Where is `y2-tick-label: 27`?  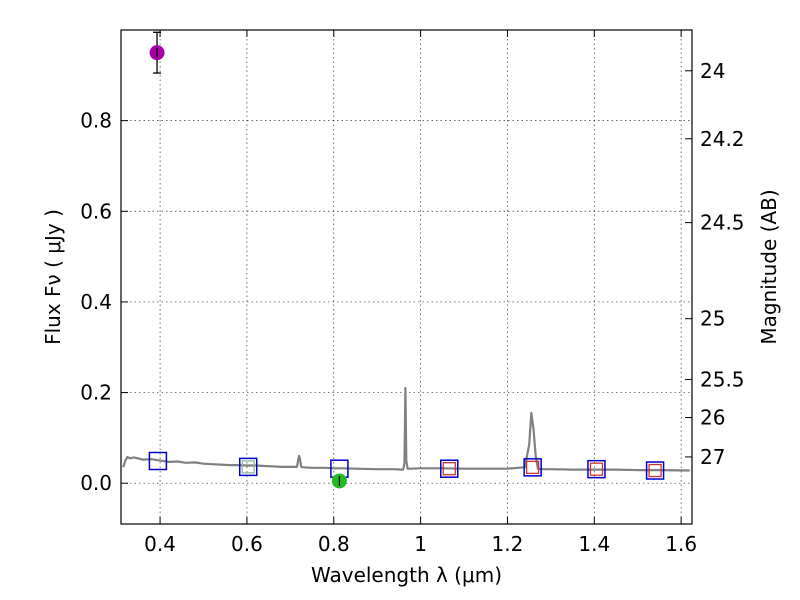
y2-tick-label: 27 is located at coordinates (712, 457).